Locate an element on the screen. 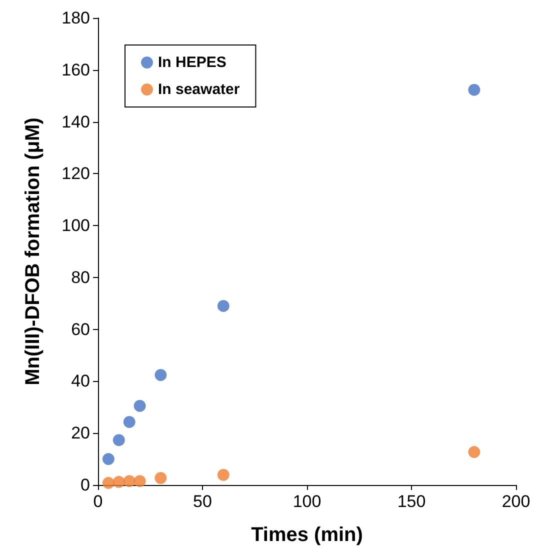 This screenshot has height=559, width=540. x-tick-label: 100 is located at coordinates (307, 501).